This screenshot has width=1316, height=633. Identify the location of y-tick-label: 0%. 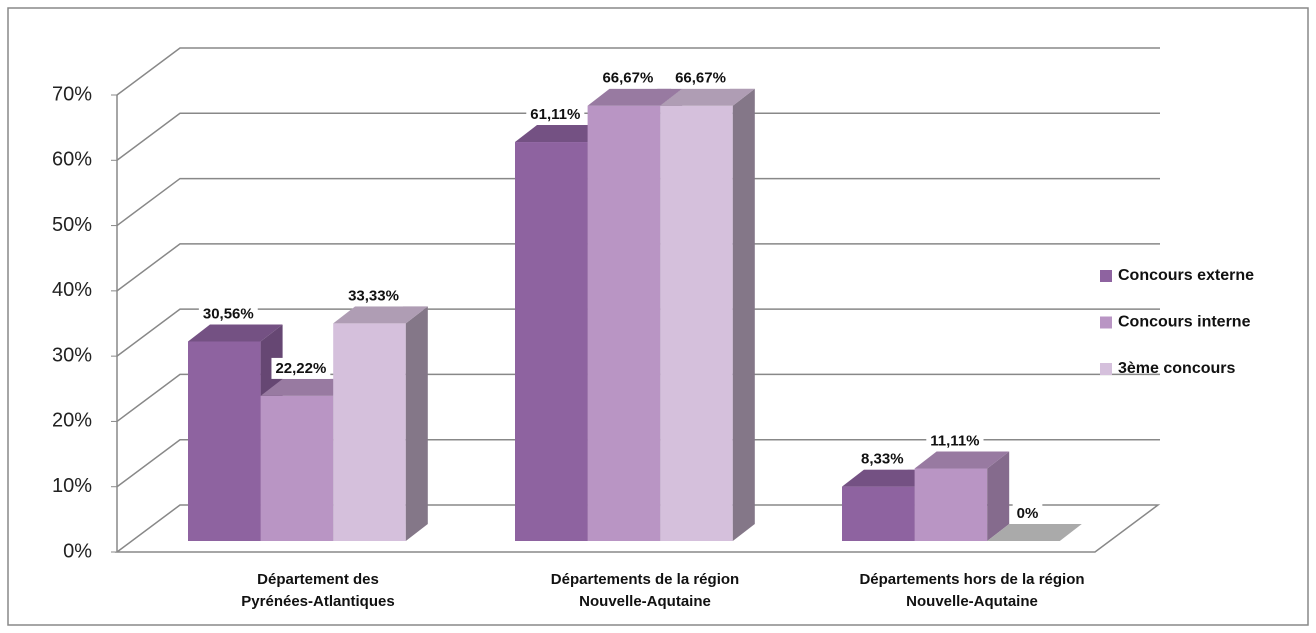
(77, 551).